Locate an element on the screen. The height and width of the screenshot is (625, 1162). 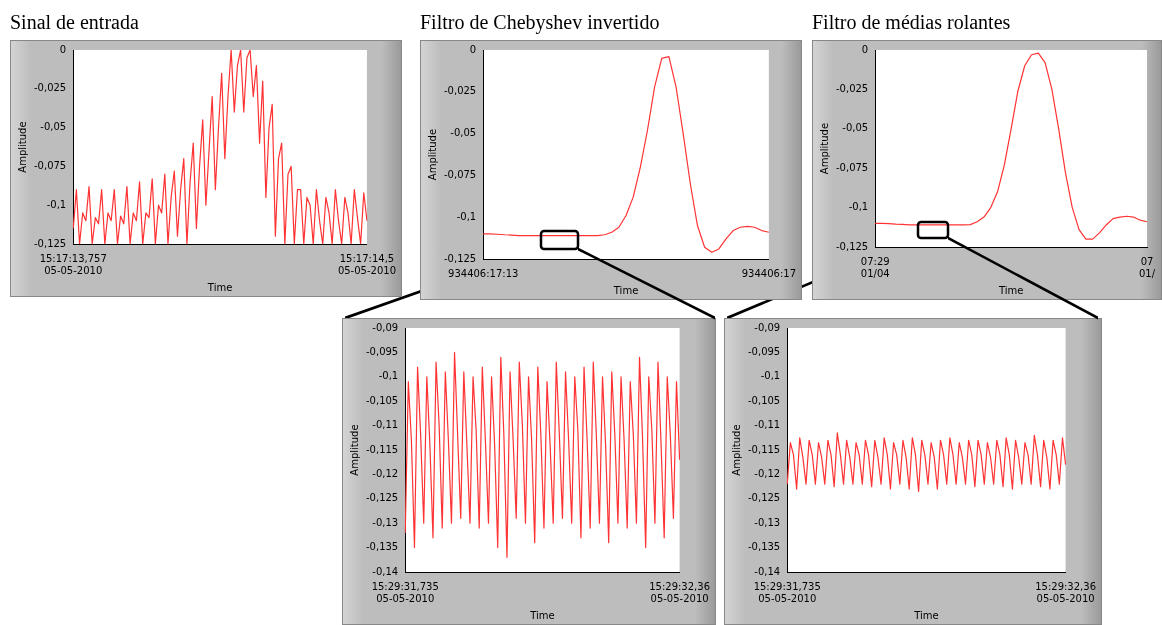
x-tick-label: 15:17:13,757 05-05-2010 is located at coordinates (73, 264).